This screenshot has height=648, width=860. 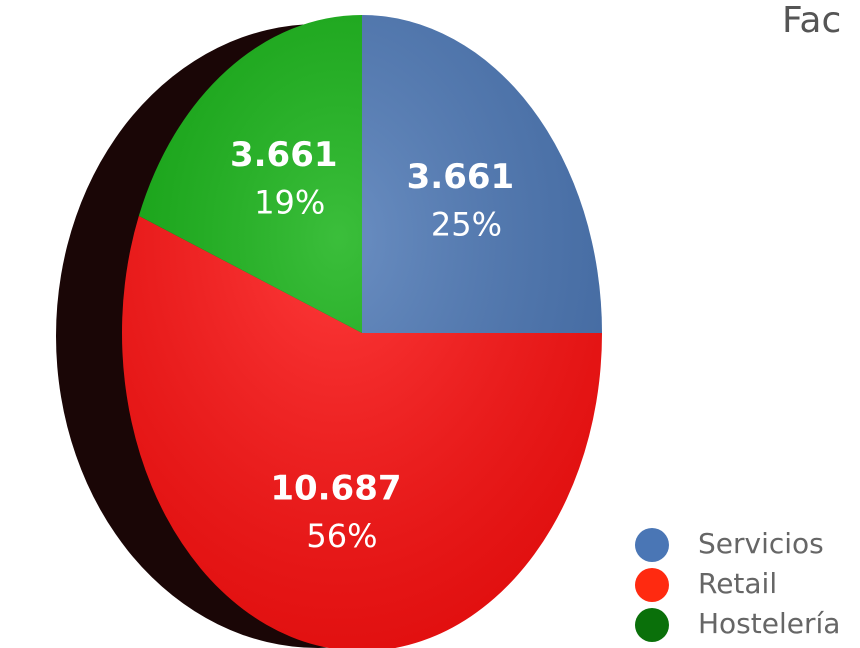 What do you see at coordinates (466, 225) in the screenshot?
I see `percent-label: 25%` at bounding box center [466, 225].